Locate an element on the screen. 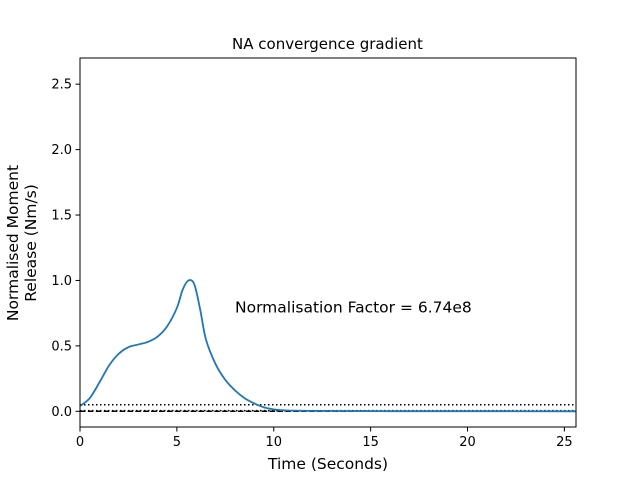  x-tick-label: 25 is located at coordinates (564, 442).